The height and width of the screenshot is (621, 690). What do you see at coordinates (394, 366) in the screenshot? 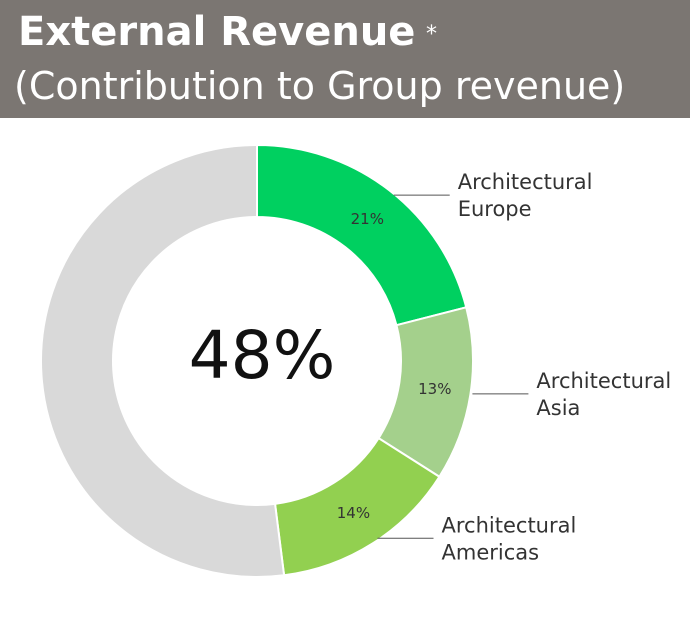
I see `slice-labels: 21% 13% 14%` at bounding box center [394, 366].